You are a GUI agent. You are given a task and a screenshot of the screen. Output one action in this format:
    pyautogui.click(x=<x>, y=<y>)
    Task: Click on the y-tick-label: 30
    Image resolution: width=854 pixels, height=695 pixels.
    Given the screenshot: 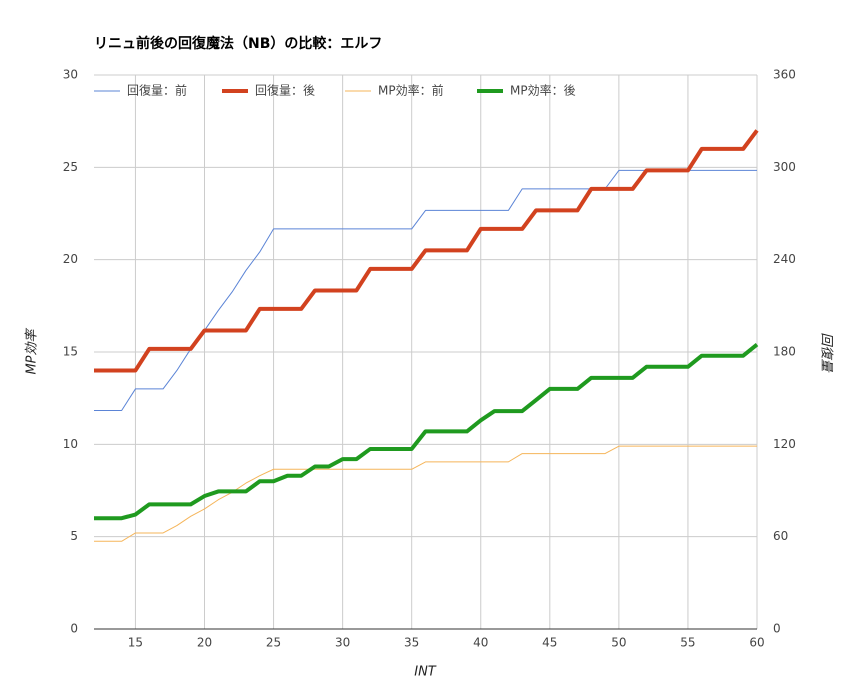 What is the action you would take?
    pyautogui.click(x=70, y=75)
    